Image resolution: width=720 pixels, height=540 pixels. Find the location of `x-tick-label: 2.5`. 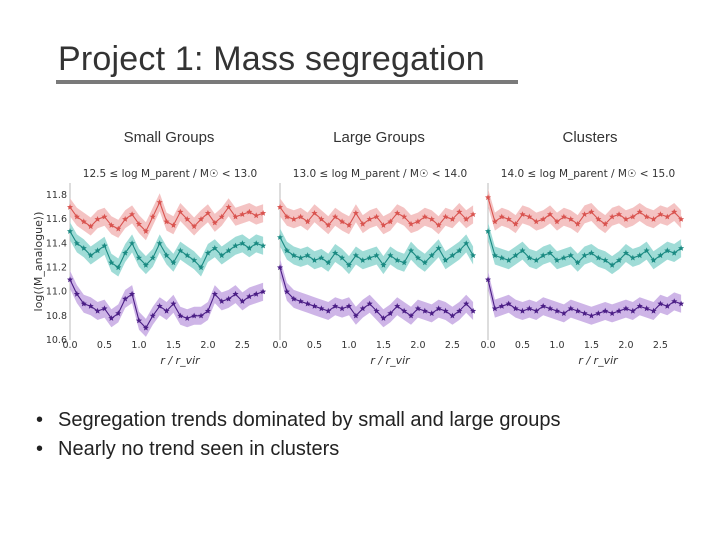

x-tick-label: 2.5 is located at coordinates (242, 345).